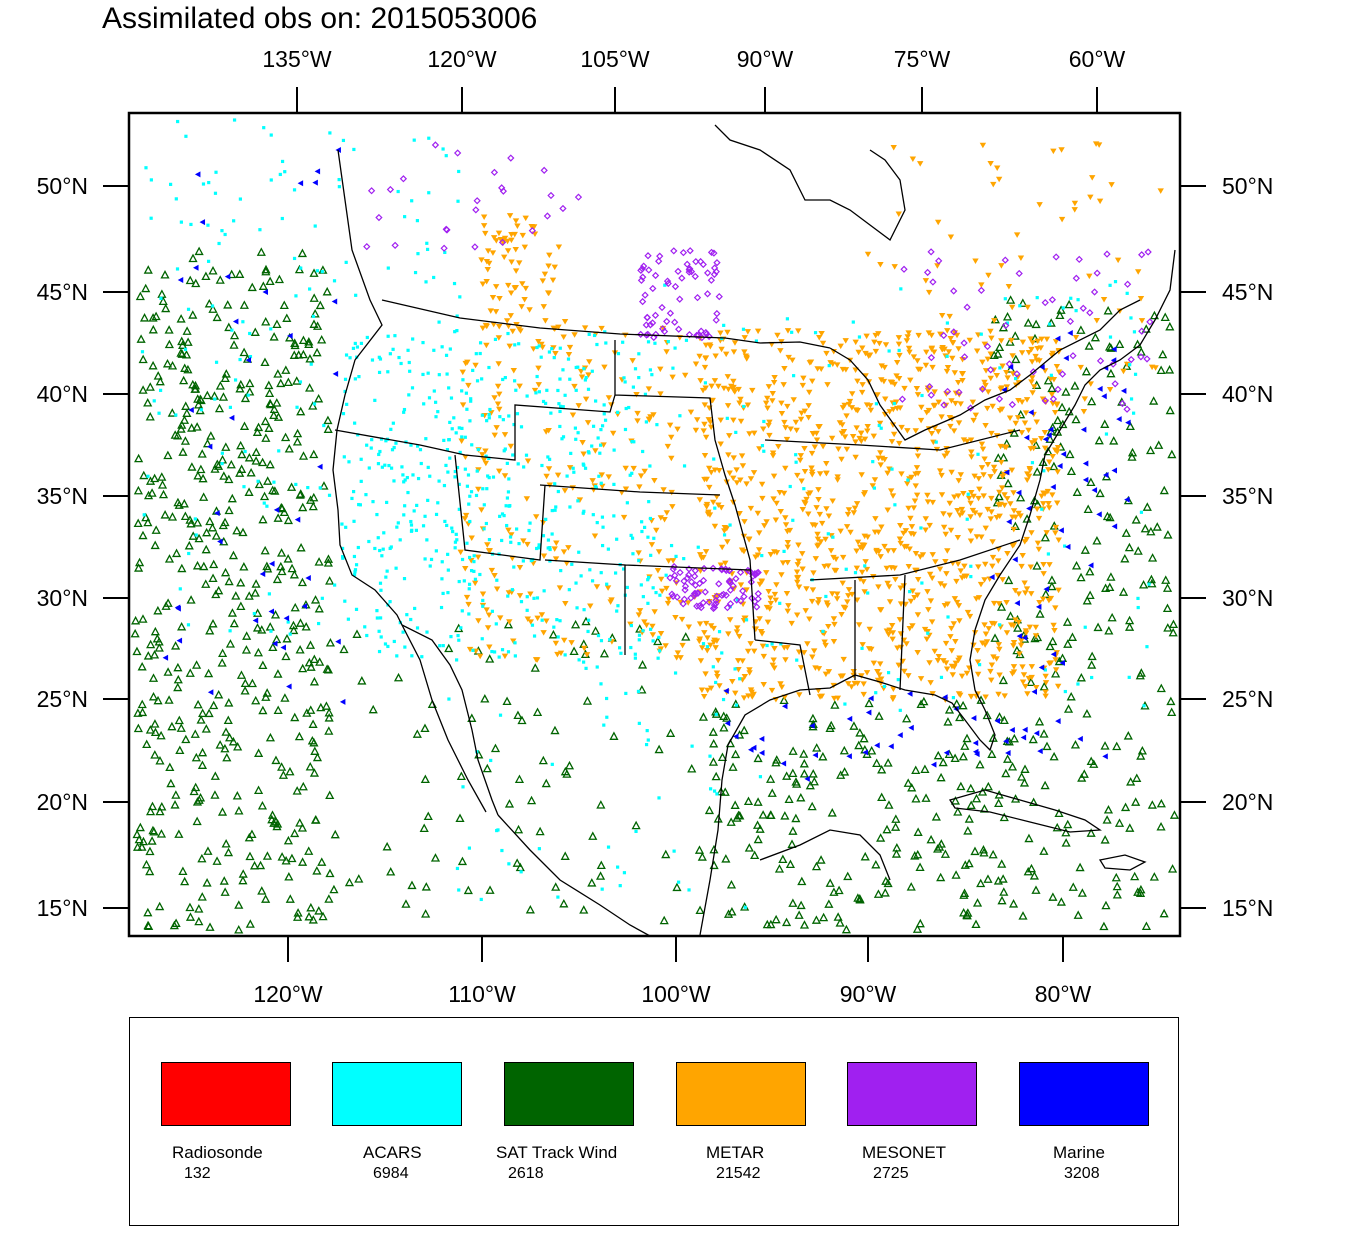 This screenshot has height=1250, width=1350. I want to click on legend-label-sat-track-wind: SAT Track Wind, so click(557, 1152).